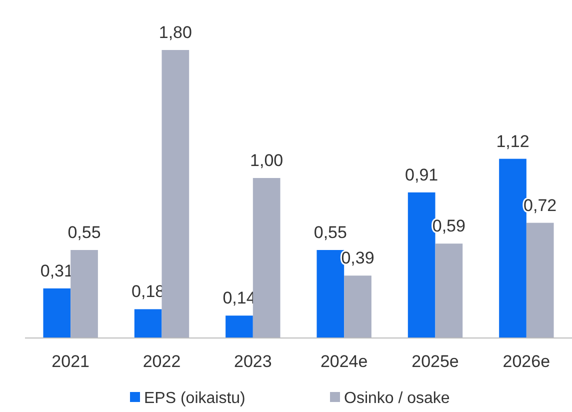  Describe the element at coordinates (195, 398) in the screenshot. I see `legend-label: EPS (oikaistu)` at that location.